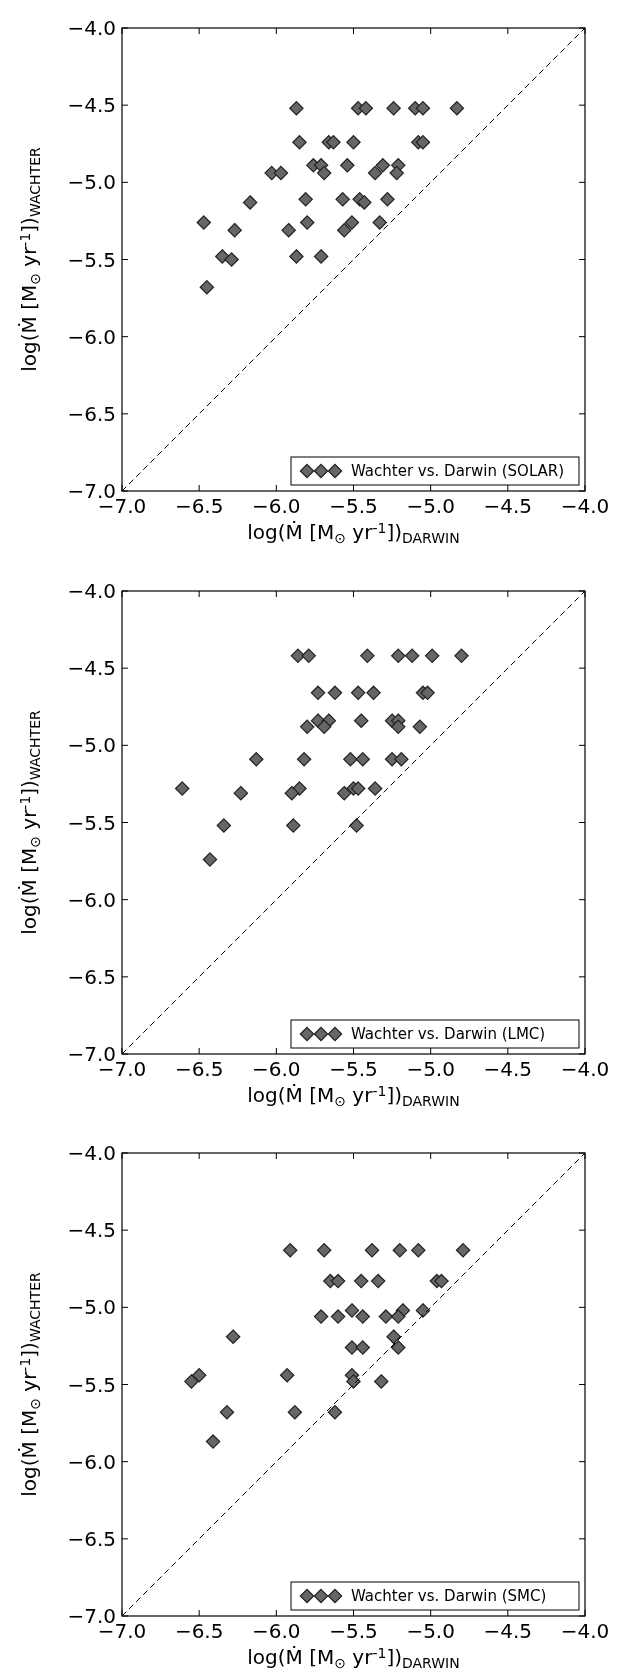  I want to click on legend-label: Wachter vs. Darwin (SOLAR), so click(458, 471).